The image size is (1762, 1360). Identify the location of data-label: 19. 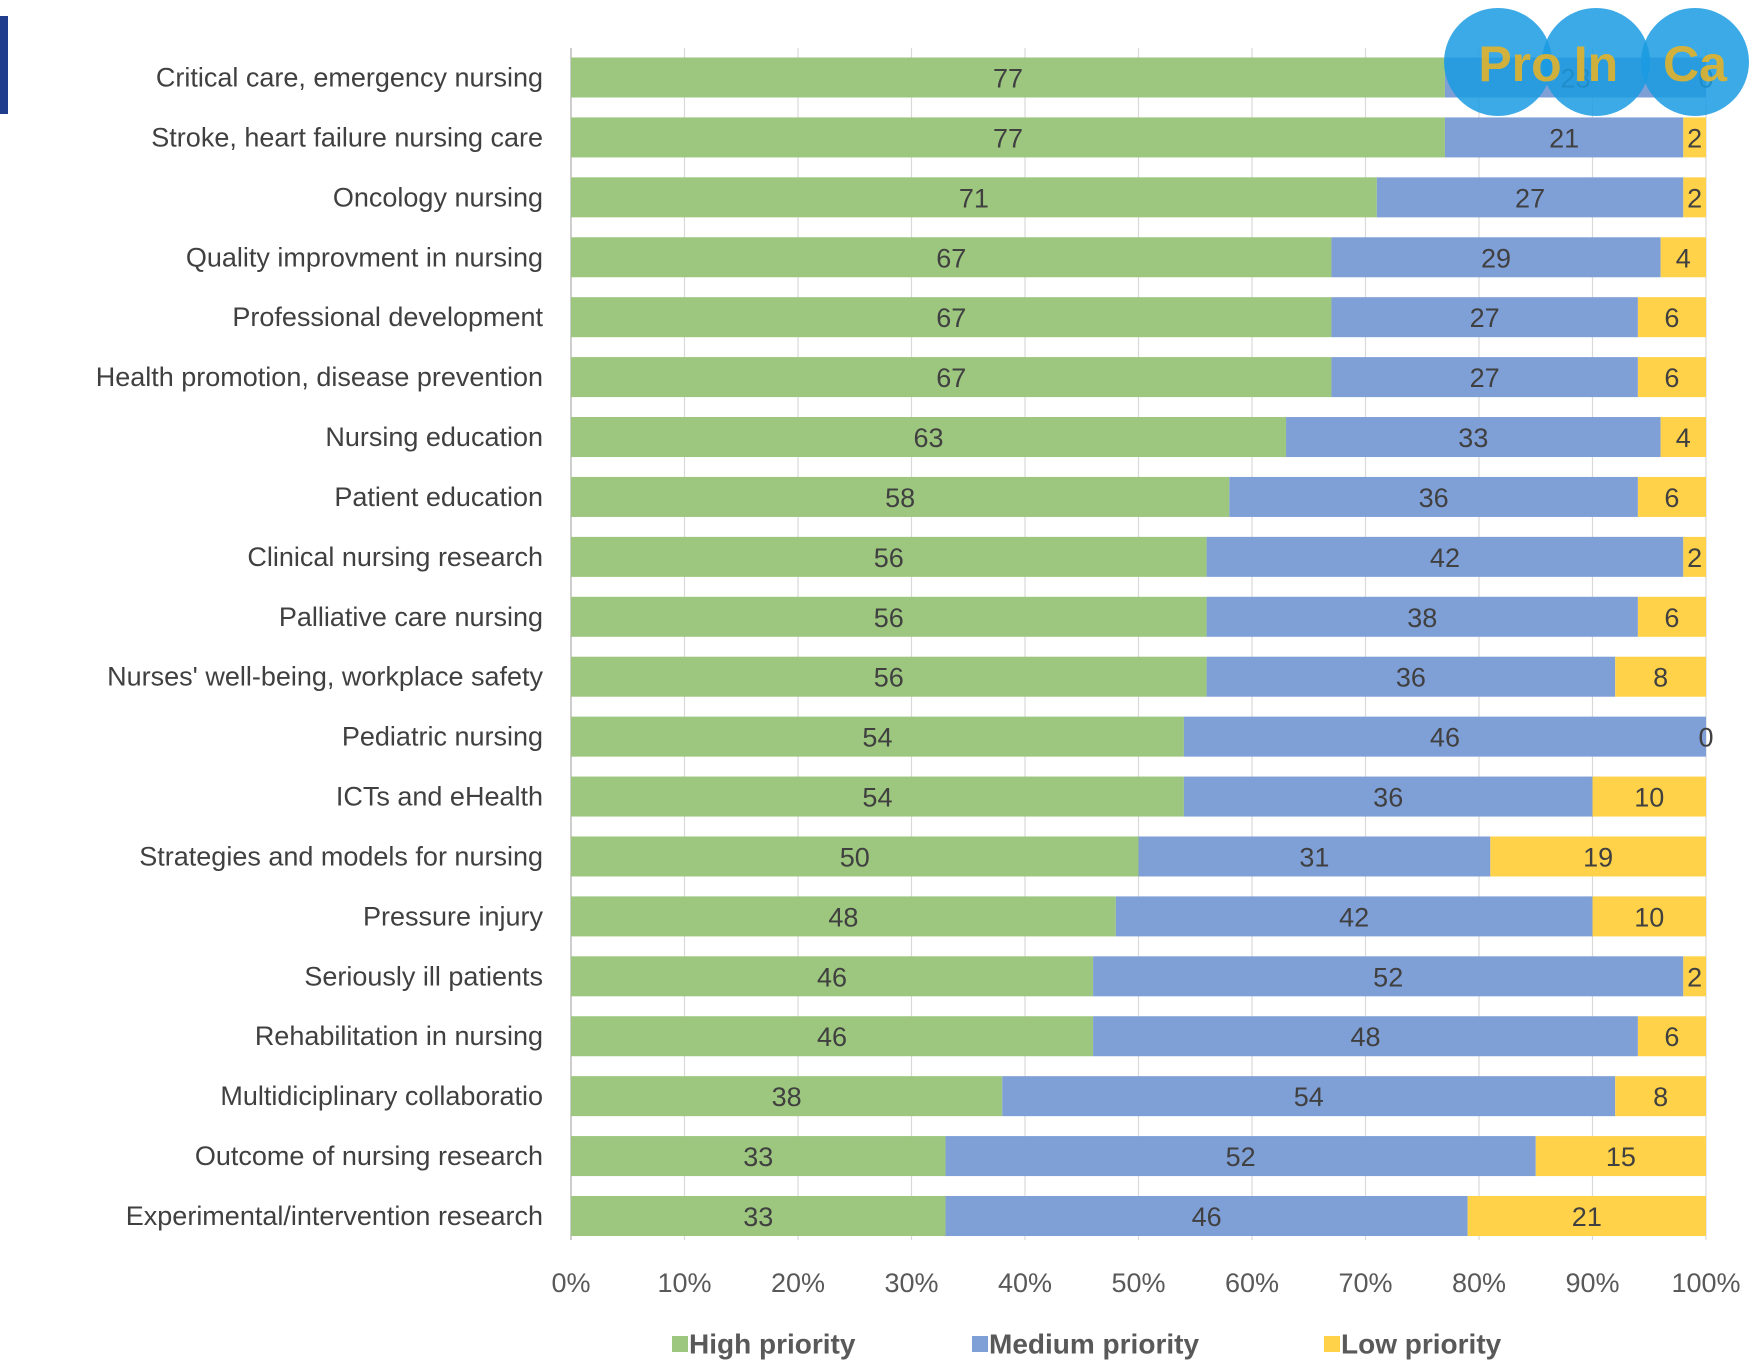
(1598, 857).